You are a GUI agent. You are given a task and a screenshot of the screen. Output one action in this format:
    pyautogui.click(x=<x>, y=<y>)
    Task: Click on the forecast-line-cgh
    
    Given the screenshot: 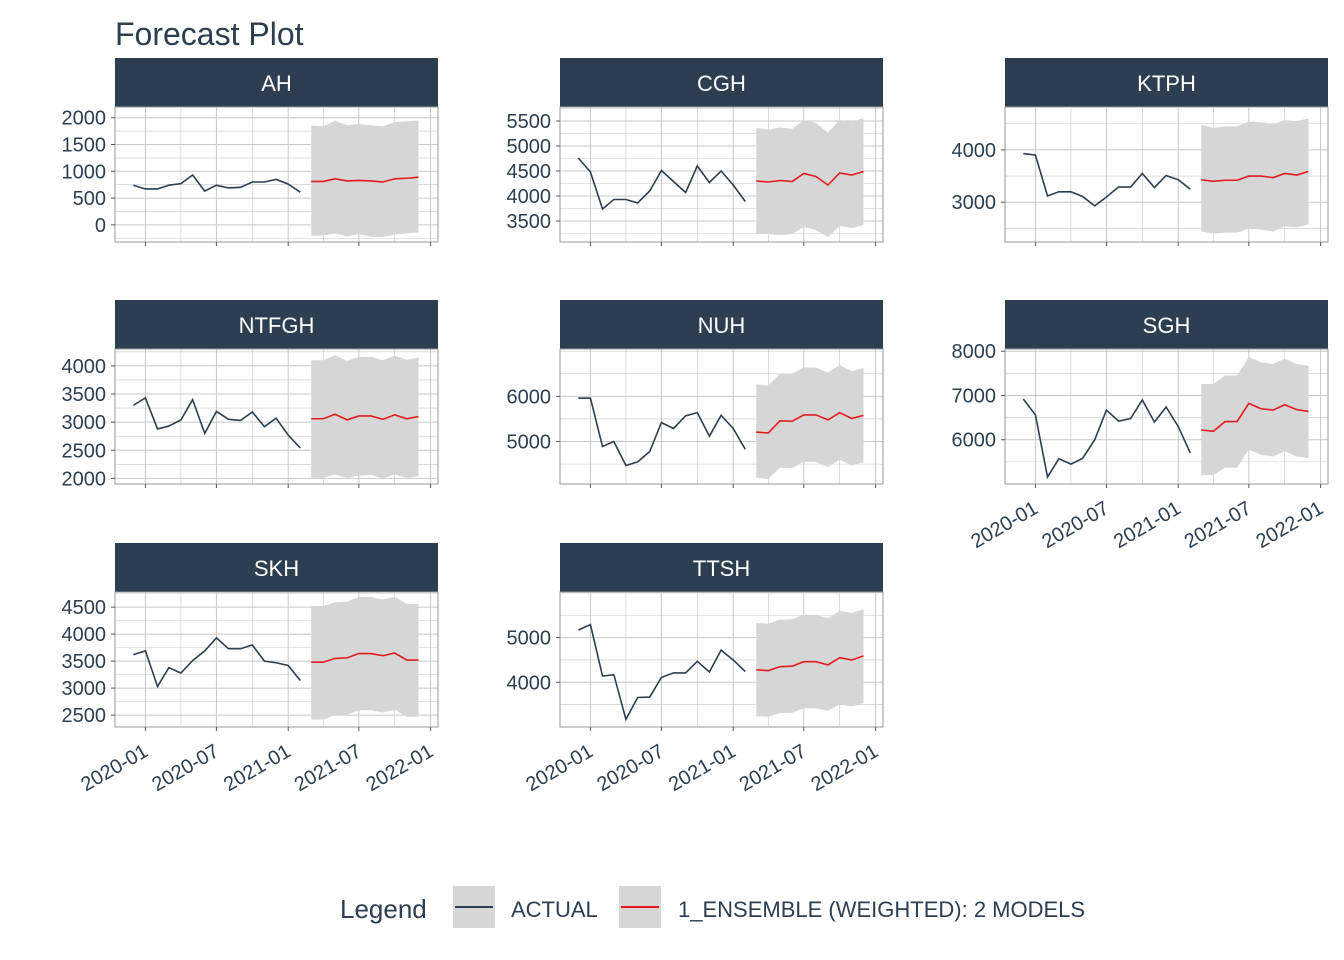 What is the action you would take?
    pyautogui.click(x=810, y=178)
    